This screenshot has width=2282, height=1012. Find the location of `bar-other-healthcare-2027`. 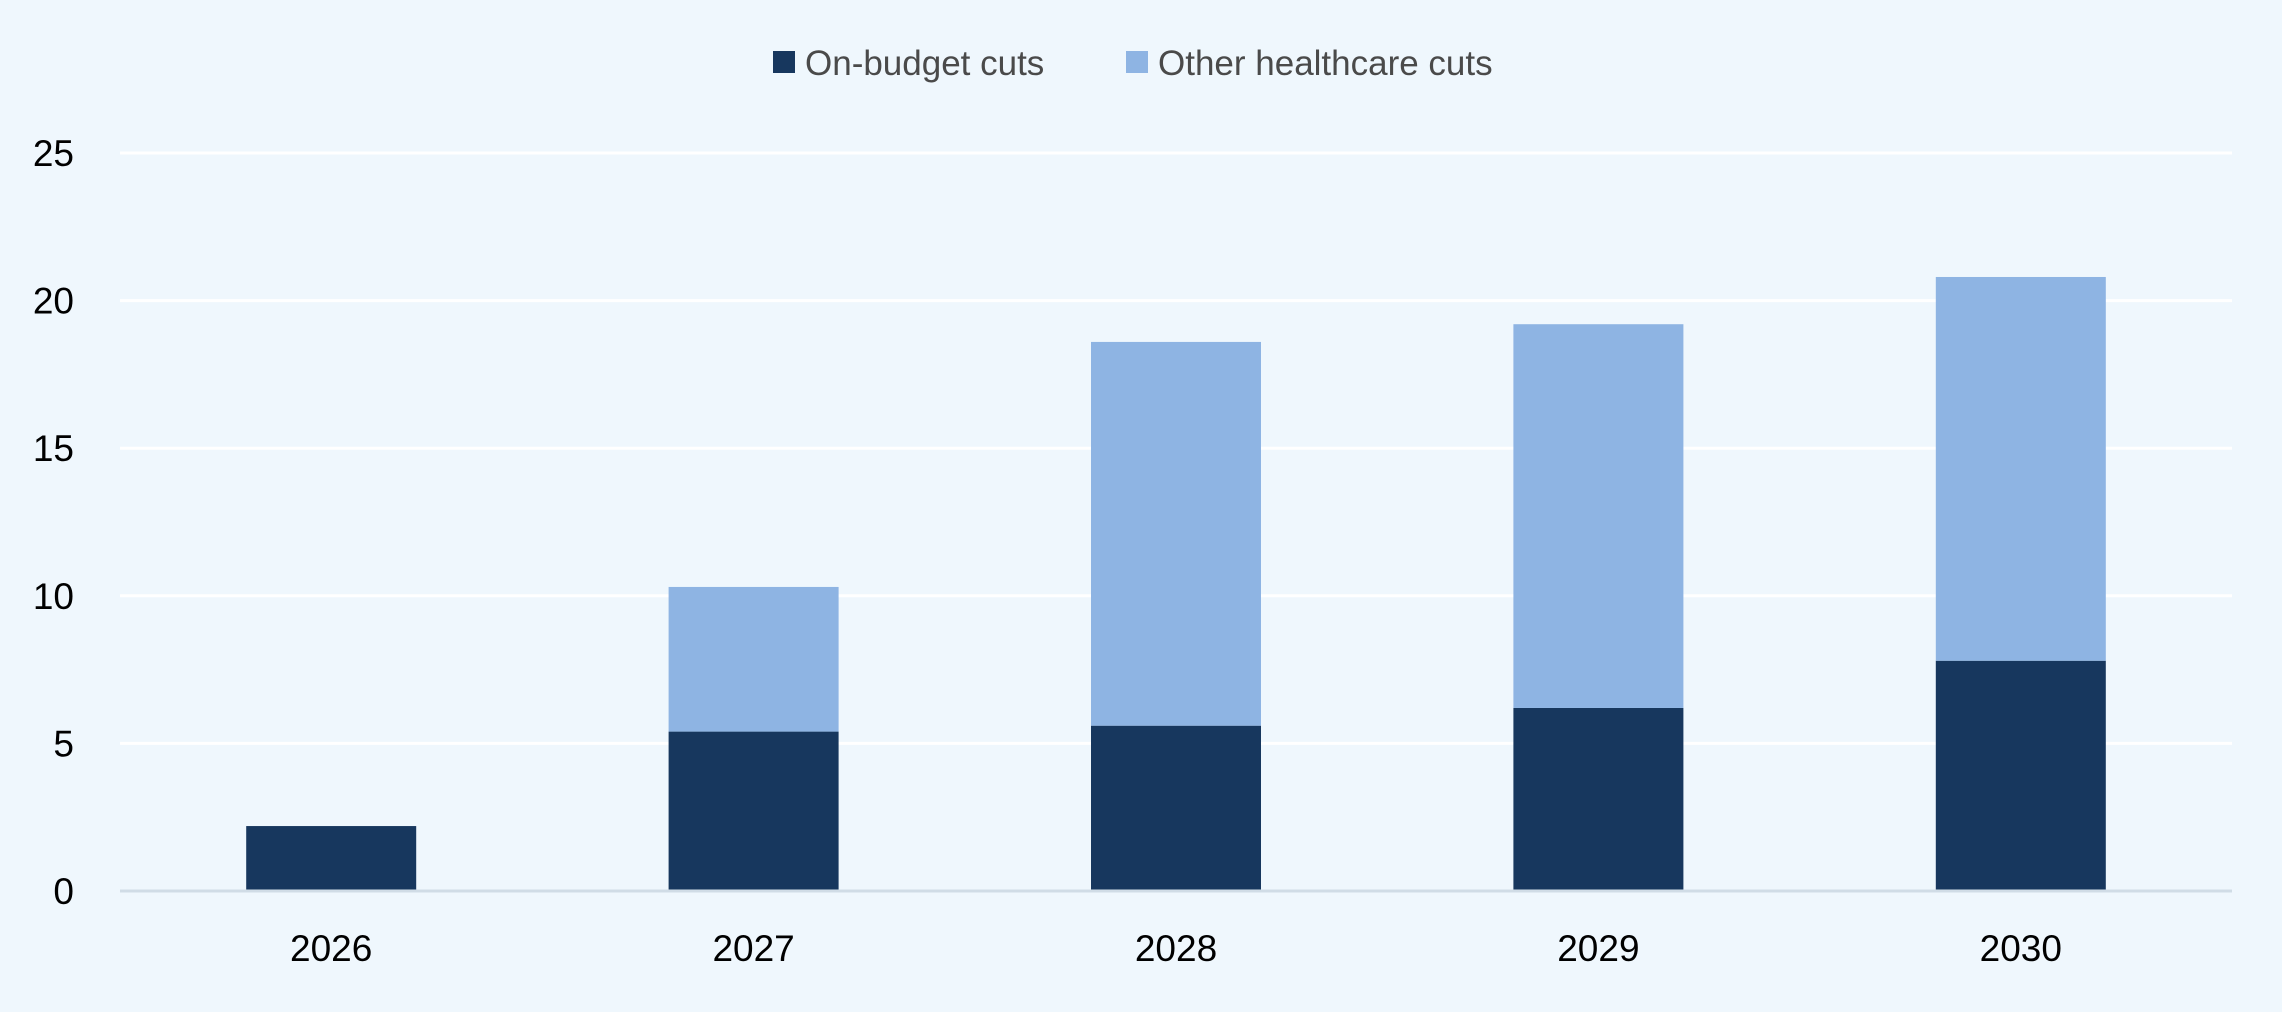

bar-other-healthcare-2027 is located at coordinates (753, 659).